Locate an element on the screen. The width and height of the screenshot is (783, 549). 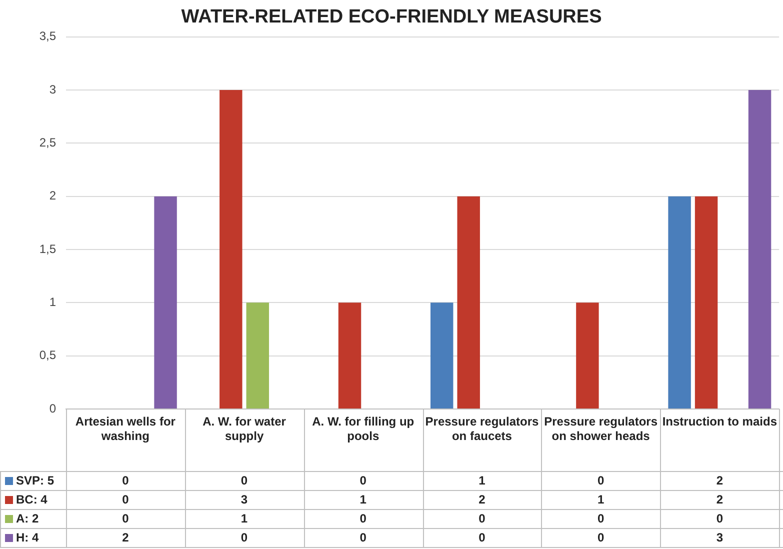
y-tick-label: 0 is located at coordinates (52, 408).